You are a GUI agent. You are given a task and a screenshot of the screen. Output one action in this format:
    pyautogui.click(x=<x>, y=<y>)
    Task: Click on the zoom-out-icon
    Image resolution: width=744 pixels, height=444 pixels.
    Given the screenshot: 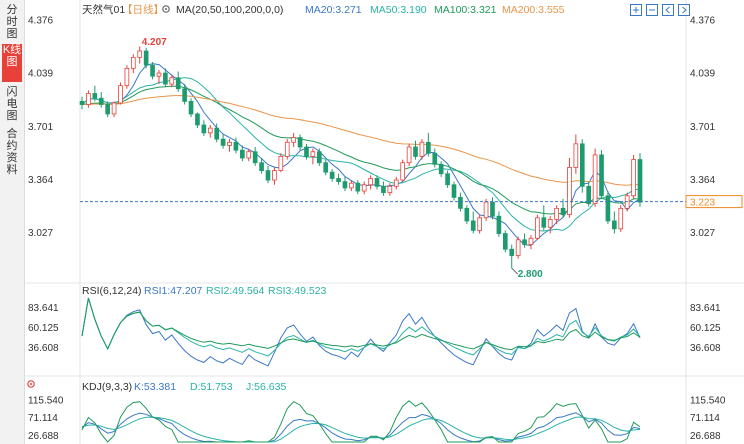 What is the action you would take?
    pyautogui.click(x=652, y=10)
    